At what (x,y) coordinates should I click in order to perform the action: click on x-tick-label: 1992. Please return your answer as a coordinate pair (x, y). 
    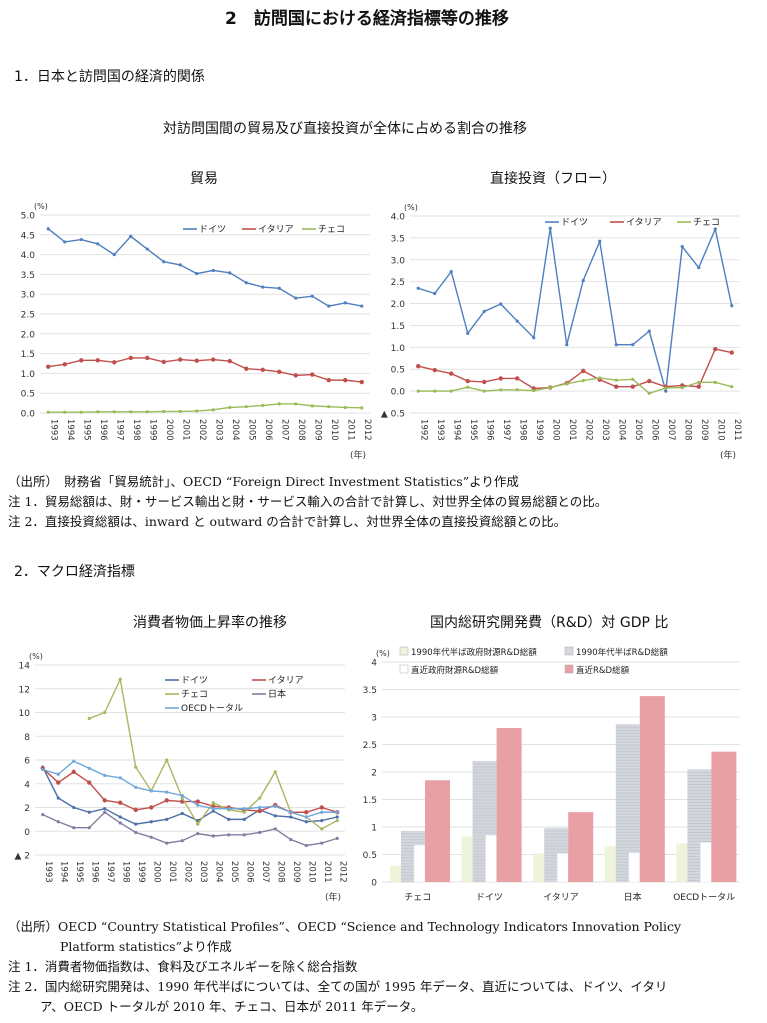
    Looking at the image, I should click on (423, 430).